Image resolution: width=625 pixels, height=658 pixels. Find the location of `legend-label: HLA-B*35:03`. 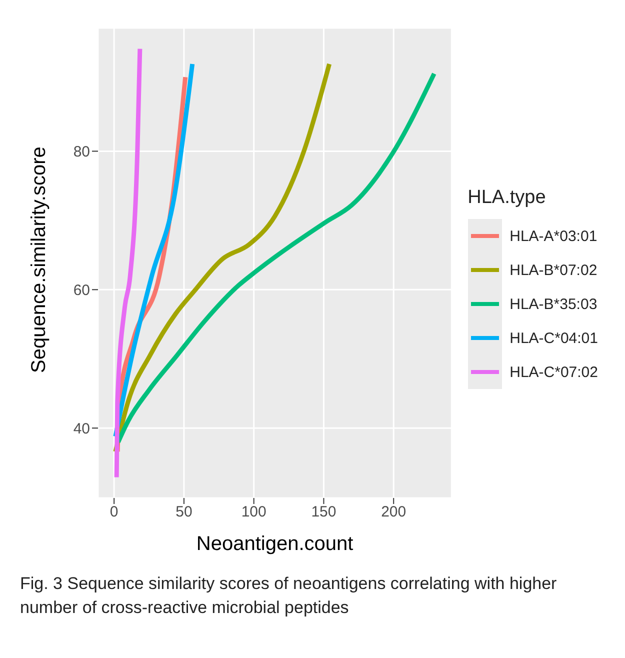

legend-label: HLA-B*35:03 is located at coordinates (554, 304).